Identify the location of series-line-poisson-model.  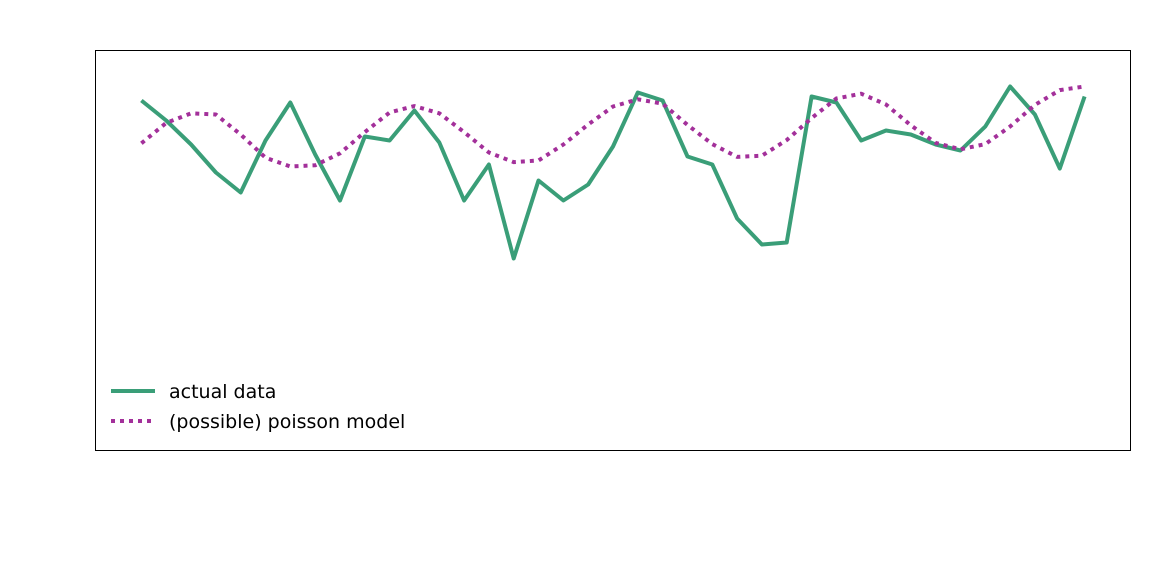
(612, 126).